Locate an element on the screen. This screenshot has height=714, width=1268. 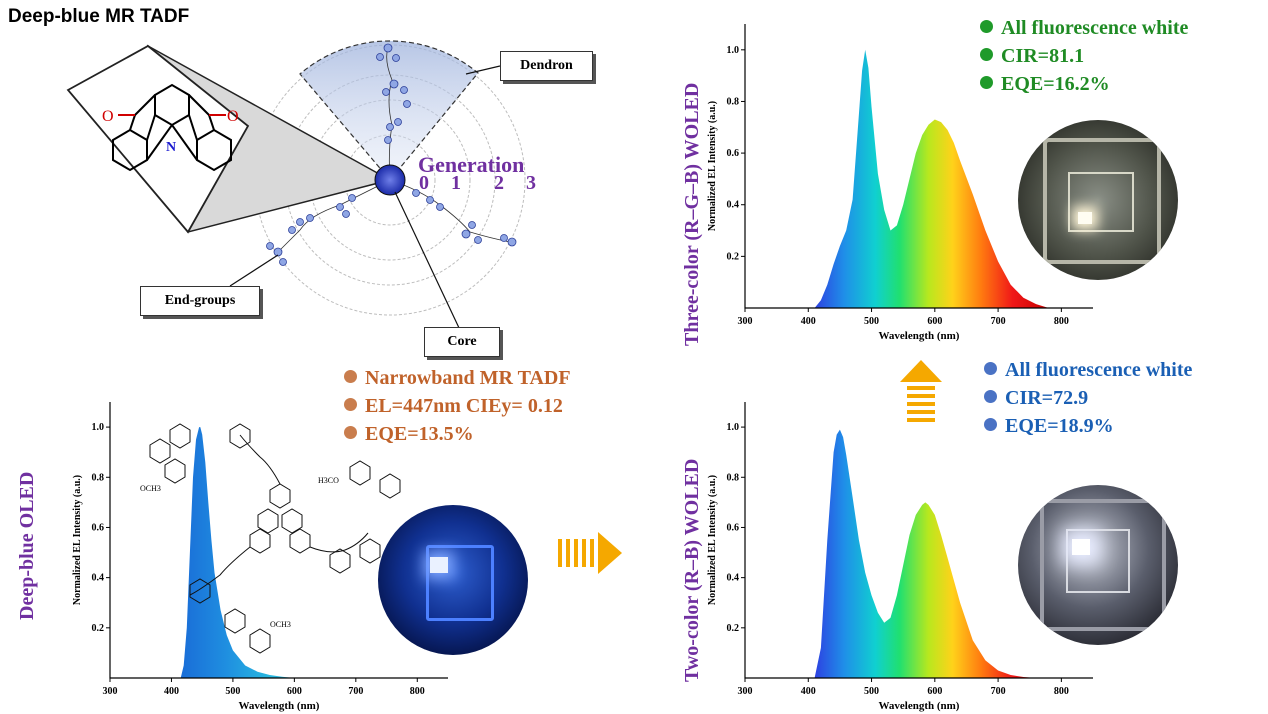
oxygen-label-left: O is located at coordinates (108, 116).